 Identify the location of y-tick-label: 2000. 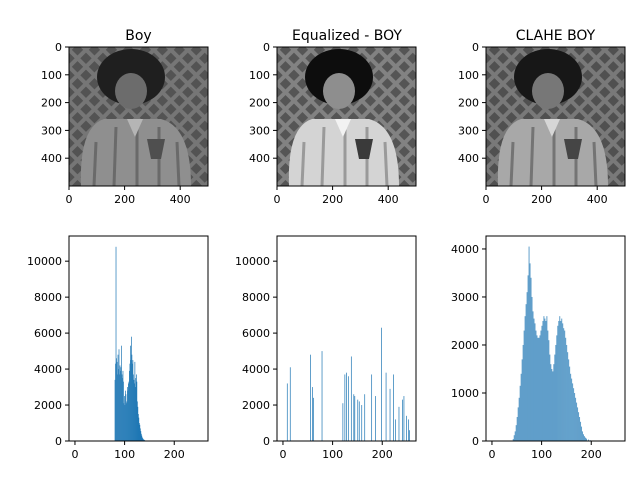
(256, 405).